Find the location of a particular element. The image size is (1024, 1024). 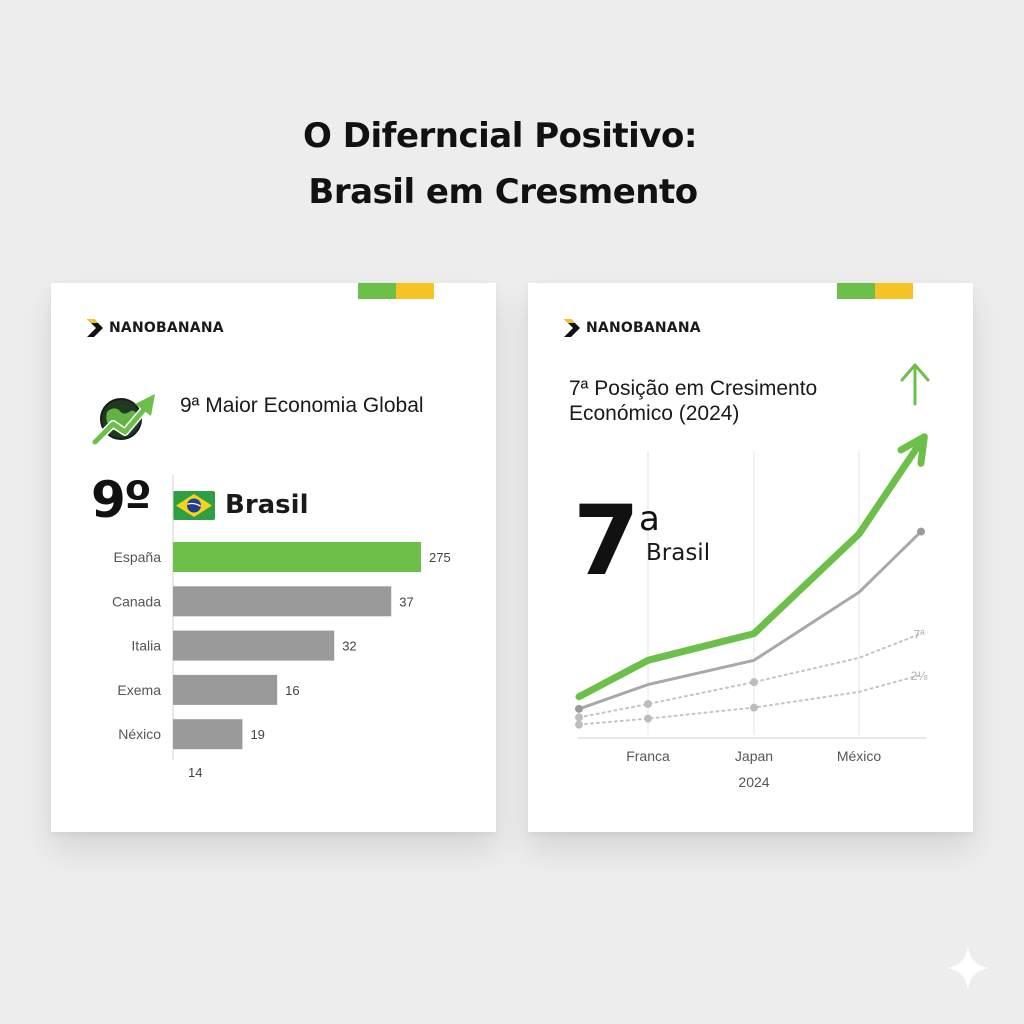

bar-category-label: Italia is located at coordinates (146, 646).